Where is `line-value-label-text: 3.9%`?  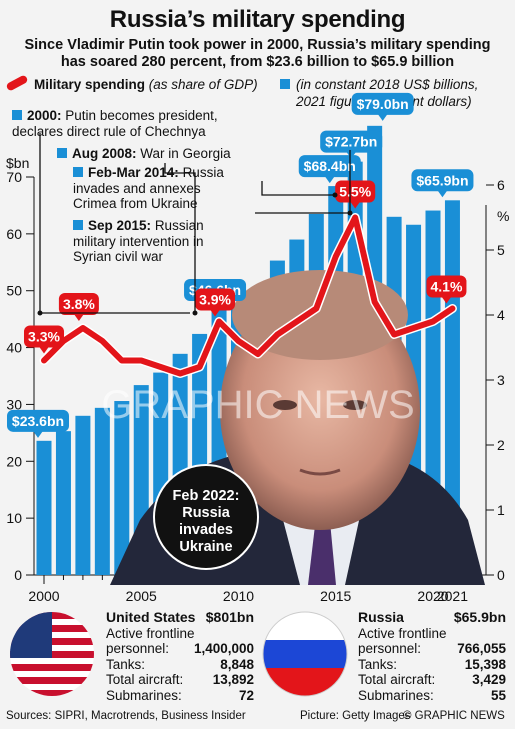 line-value-label-text: 3.9% is located at coordinates (215, 300).